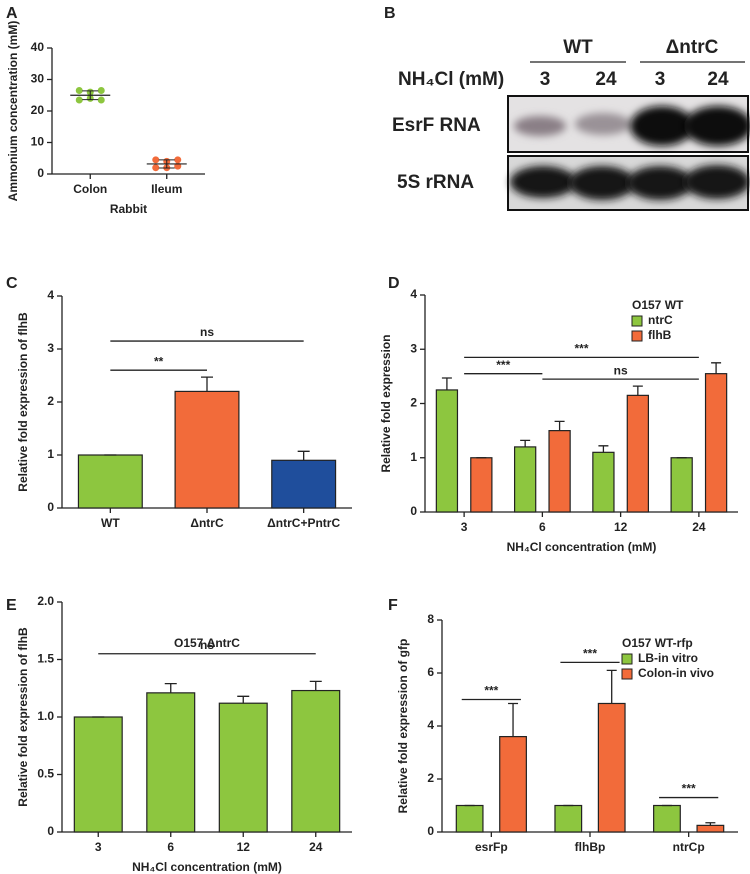  Describe the element at coordinates (38, 142) in the screenshot. I see `y-tick-label: 10` at that location.